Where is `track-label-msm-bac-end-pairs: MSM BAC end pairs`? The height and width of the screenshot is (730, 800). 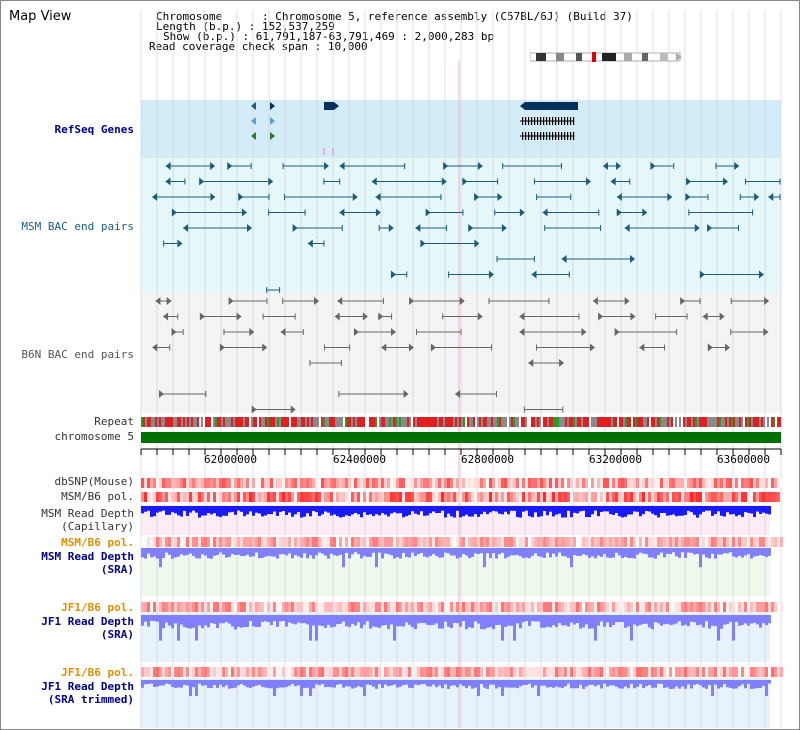 track-label-msm-bac-end-pairs: MSM BAC end pairs is located at coordinates (77, 226).